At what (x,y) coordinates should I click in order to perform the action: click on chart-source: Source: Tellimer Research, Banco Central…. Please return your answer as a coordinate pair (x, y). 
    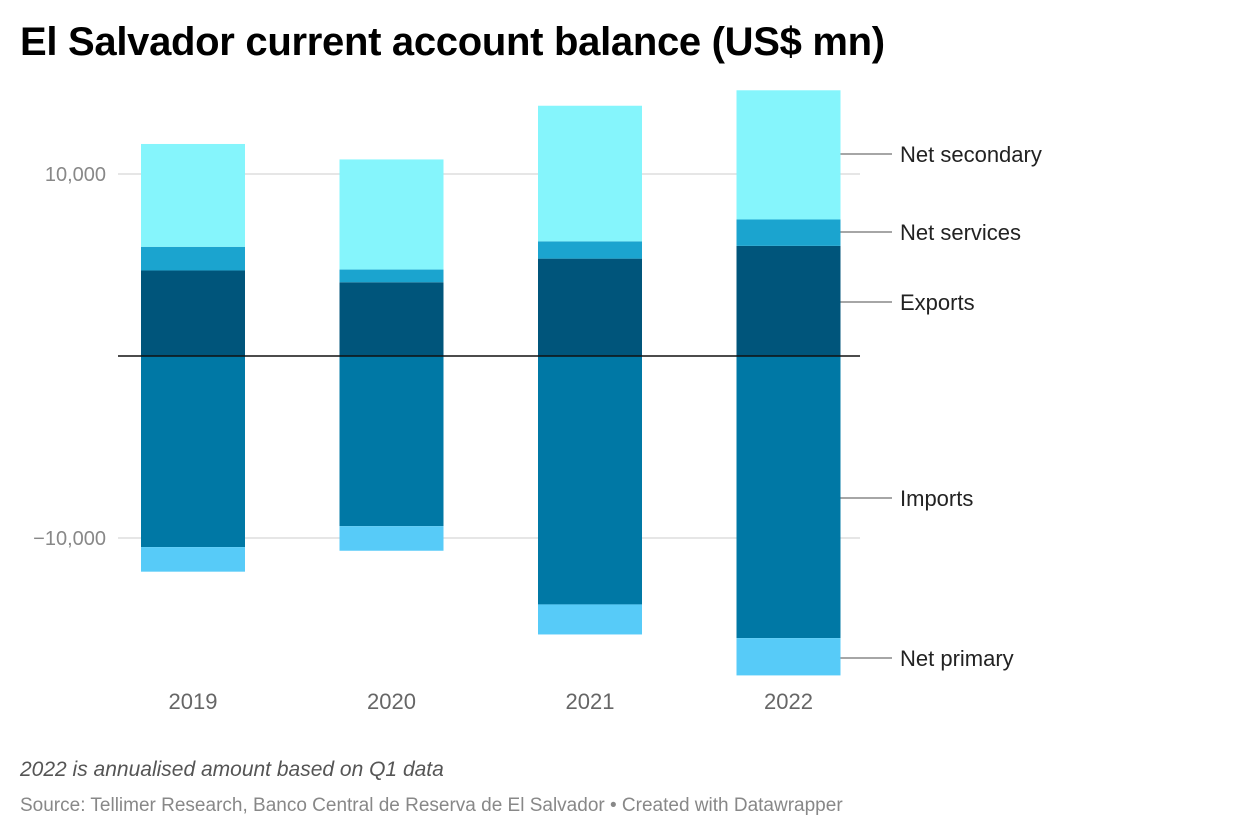
    Looking at the image, I should click on (431, 805).